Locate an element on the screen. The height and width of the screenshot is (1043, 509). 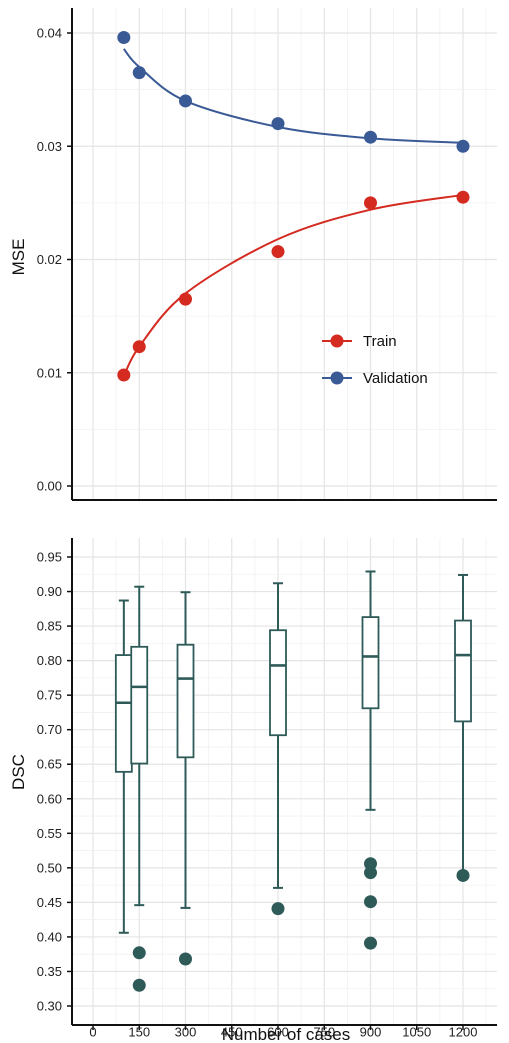
dsc-x-tick-label: 300 is located at coordinates (186, 1031).